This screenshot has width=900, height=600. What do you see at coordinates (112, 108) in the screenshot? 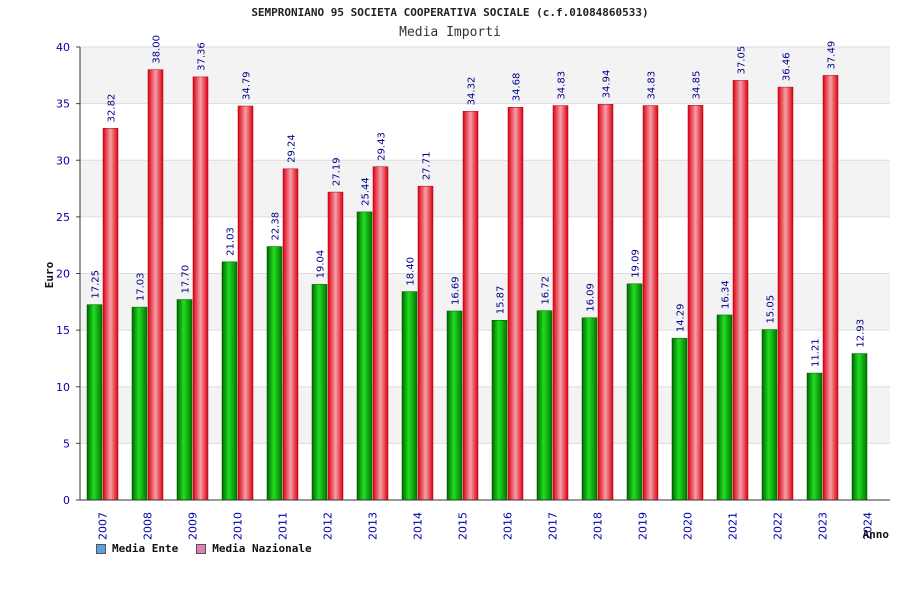
I see `data-label: 32.82` at bounding box center [112, 108].